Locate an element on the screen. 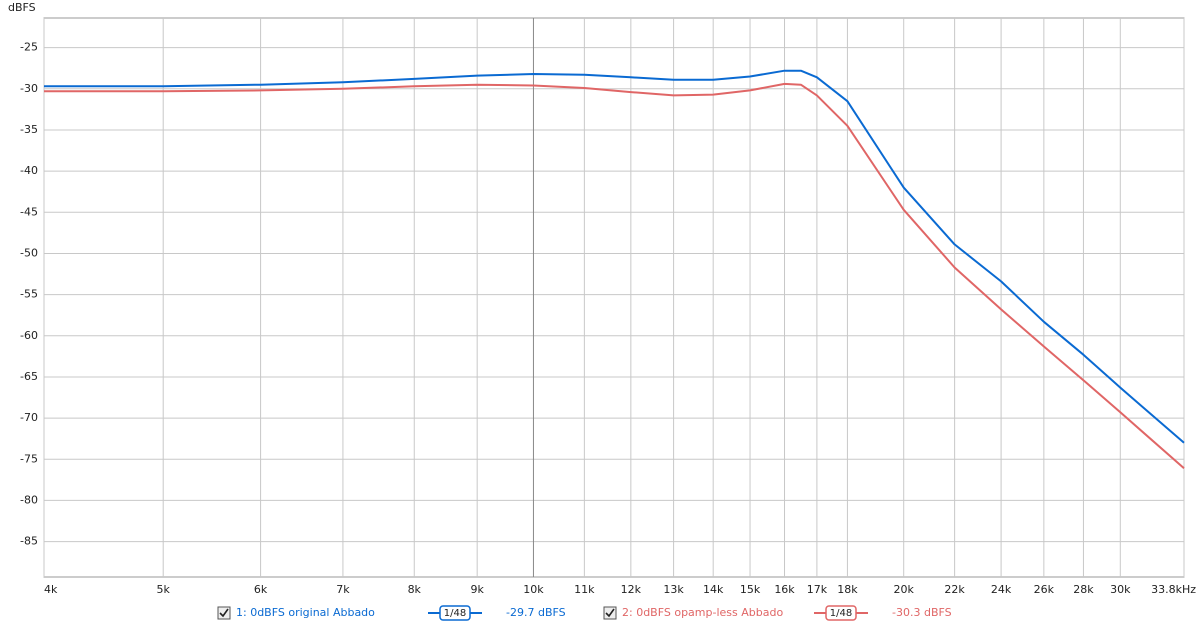  x-tick-label: 28k is located at coordinates (1083, 589).